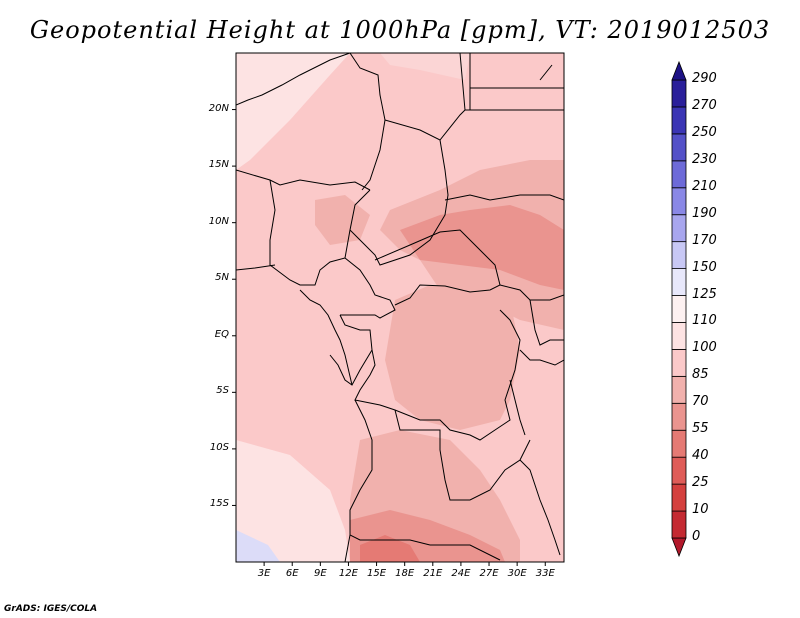  I want to click on field-mid-congo, so click(452, 357).